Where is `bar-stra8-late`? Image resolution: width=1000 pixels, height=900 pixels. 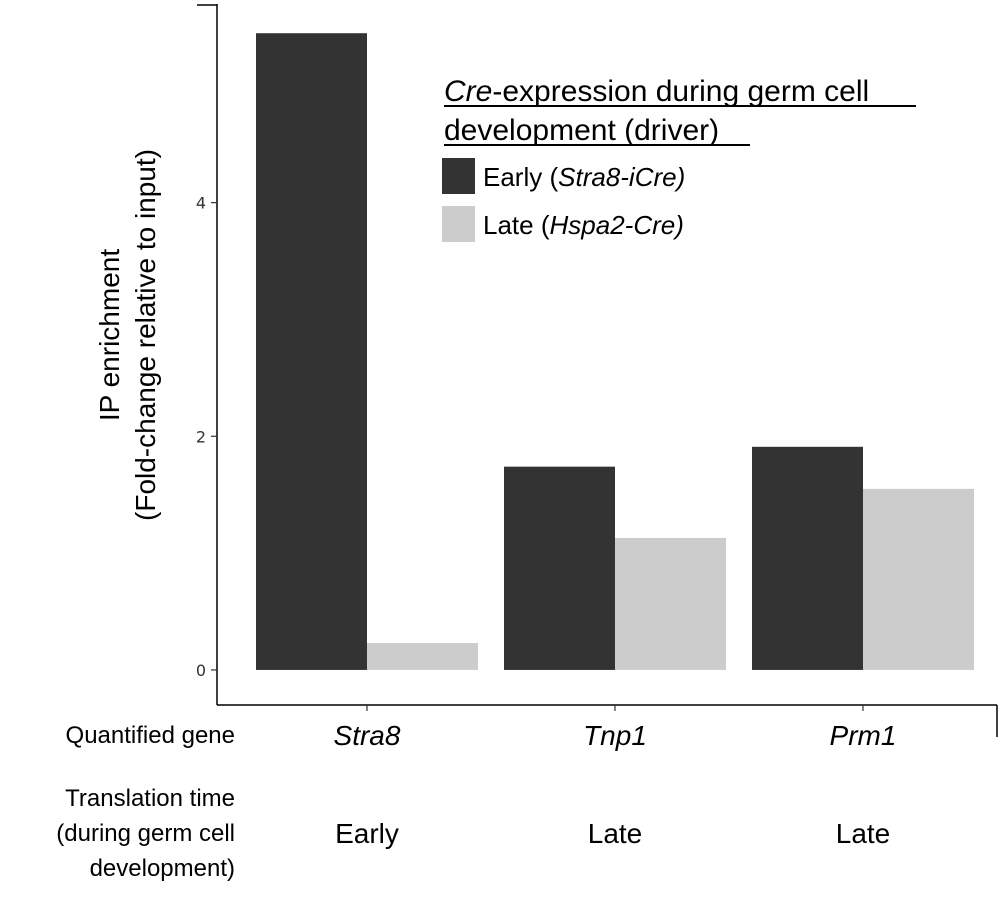
bar-stra8-late is located at coordinates (422, 656).